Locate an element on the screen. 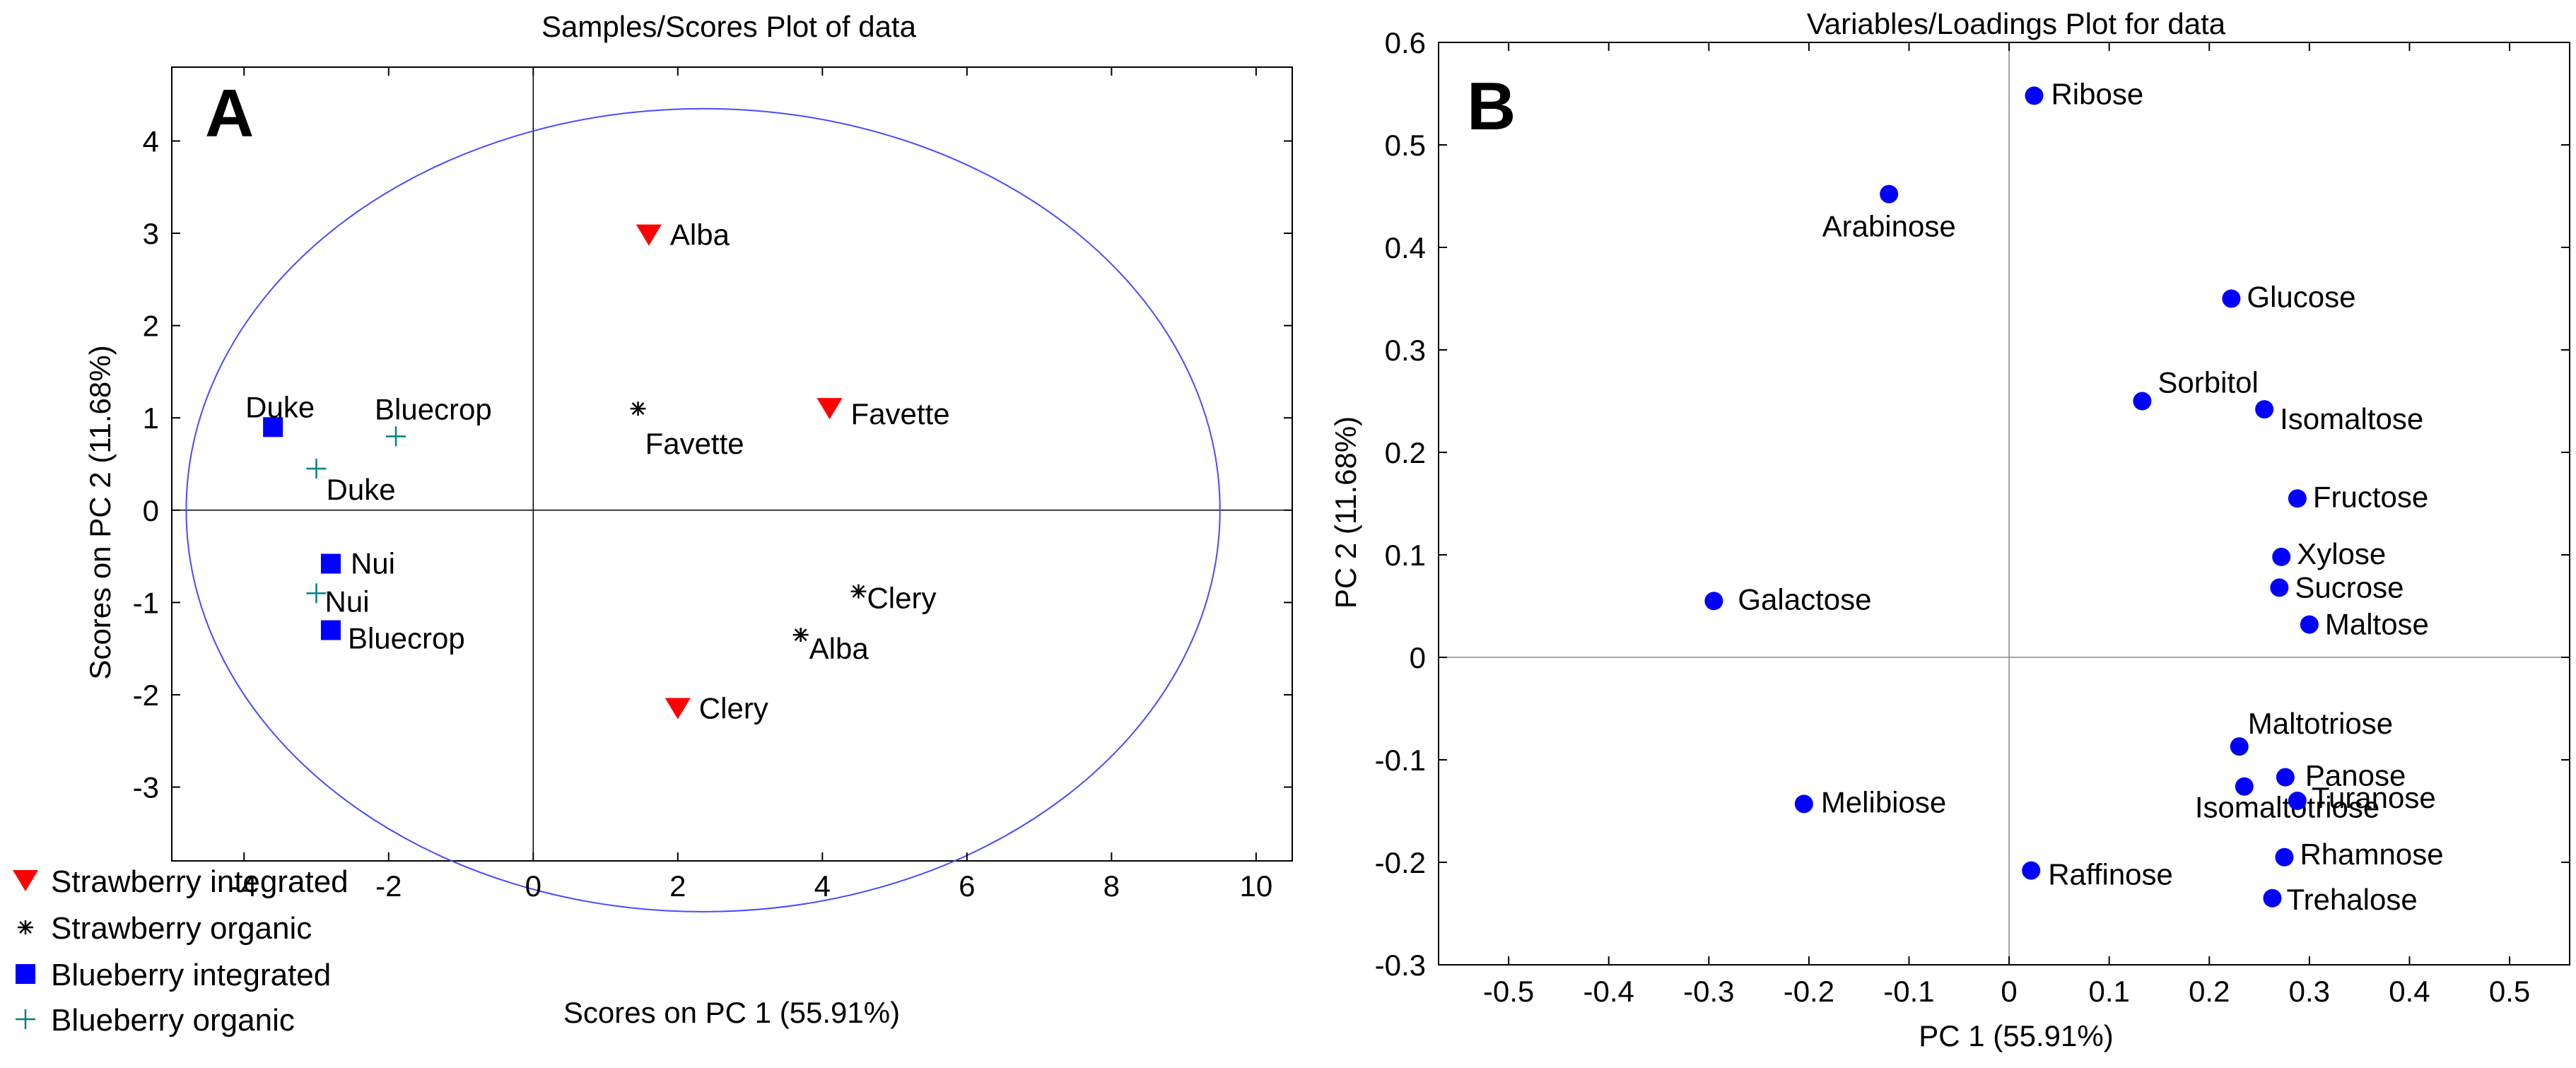 The width and height of the screenshot is (2576, 1068). scores-x-tick-label: 0 is located at coordinates (533, 886).